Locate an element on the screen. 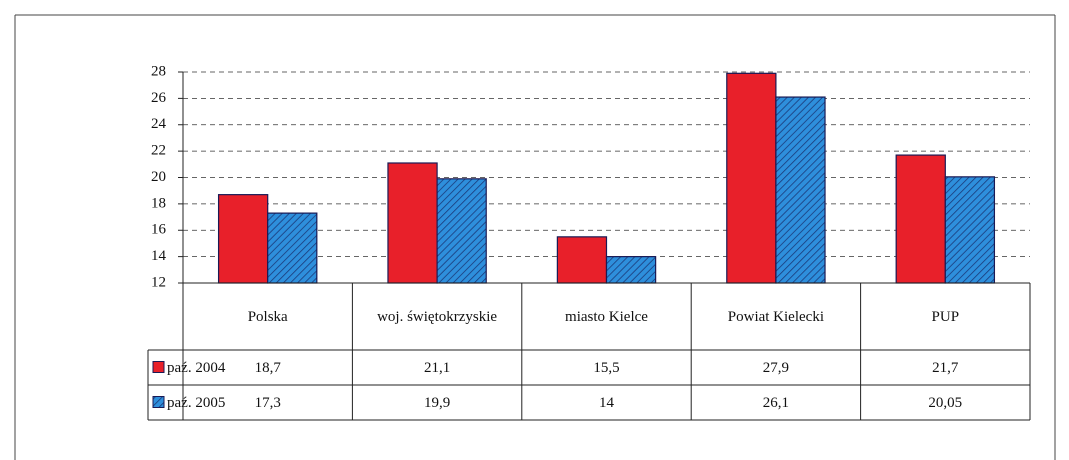 This screenshot has height=460, width=1069. table-cell: 21,1 is located at coordinates (436, 367).